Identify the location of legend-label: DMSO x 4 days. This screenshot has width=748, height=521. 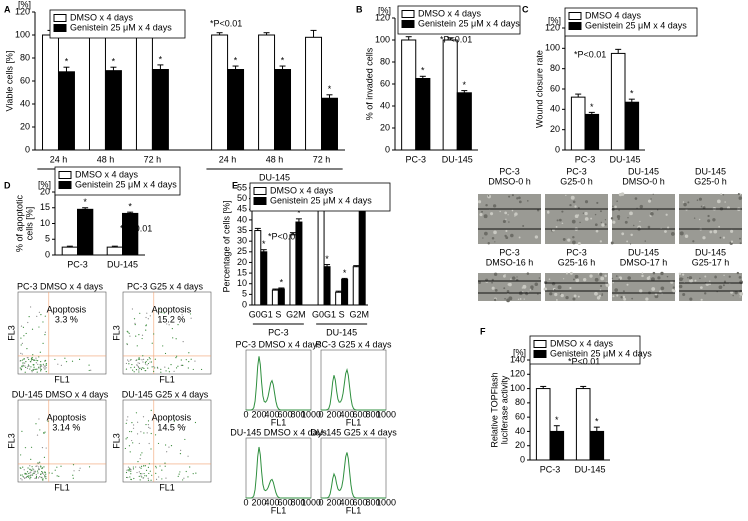
(450, 13).